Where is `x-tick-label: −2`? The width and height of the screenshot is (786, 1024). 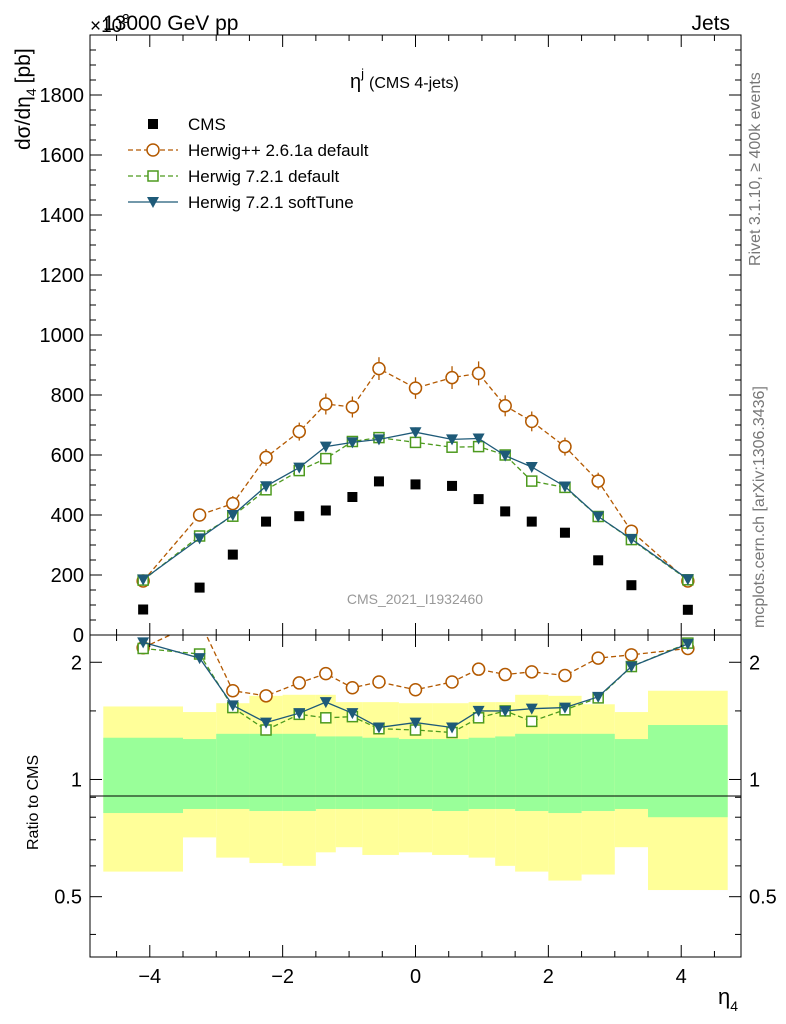
x-tick-label: −2 is located at coordinates (282, 977).